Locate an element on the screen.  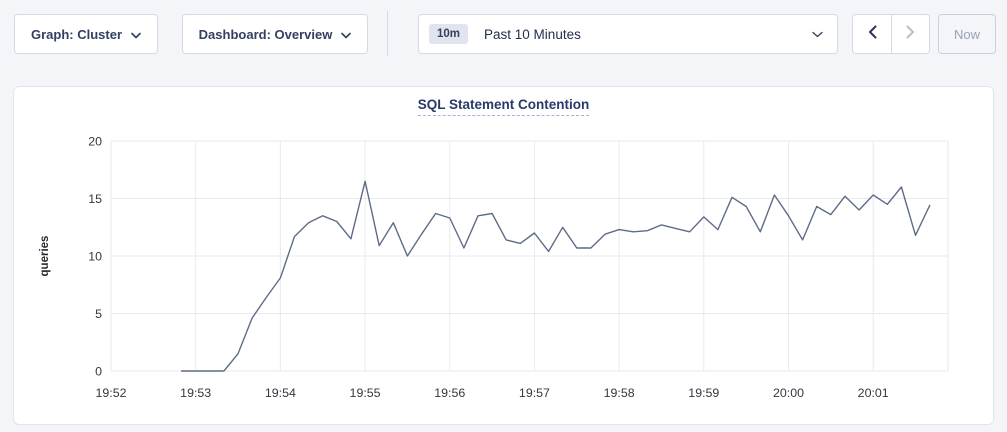
svg-text: 0 is located at coordinates (98, 372).